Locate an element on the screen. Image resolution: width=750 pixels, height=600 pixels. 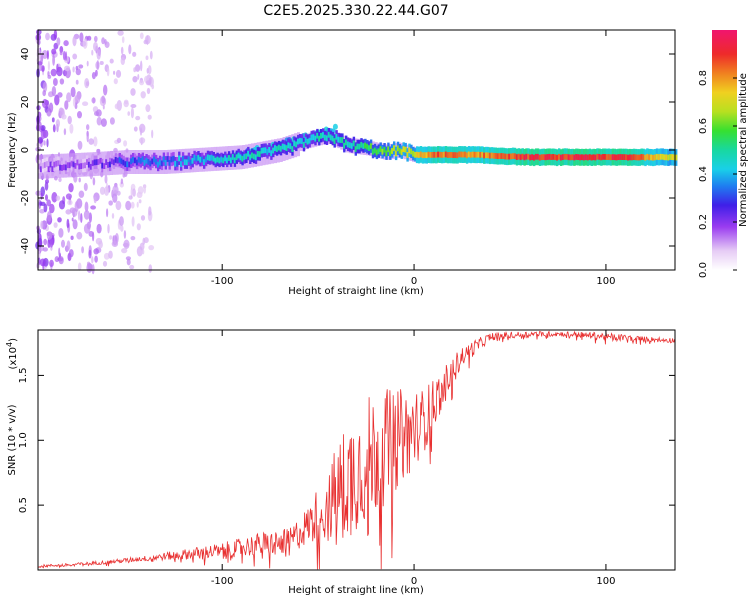
spectrogram-y-tick-label: -40 is located at coordinates (25, 246).